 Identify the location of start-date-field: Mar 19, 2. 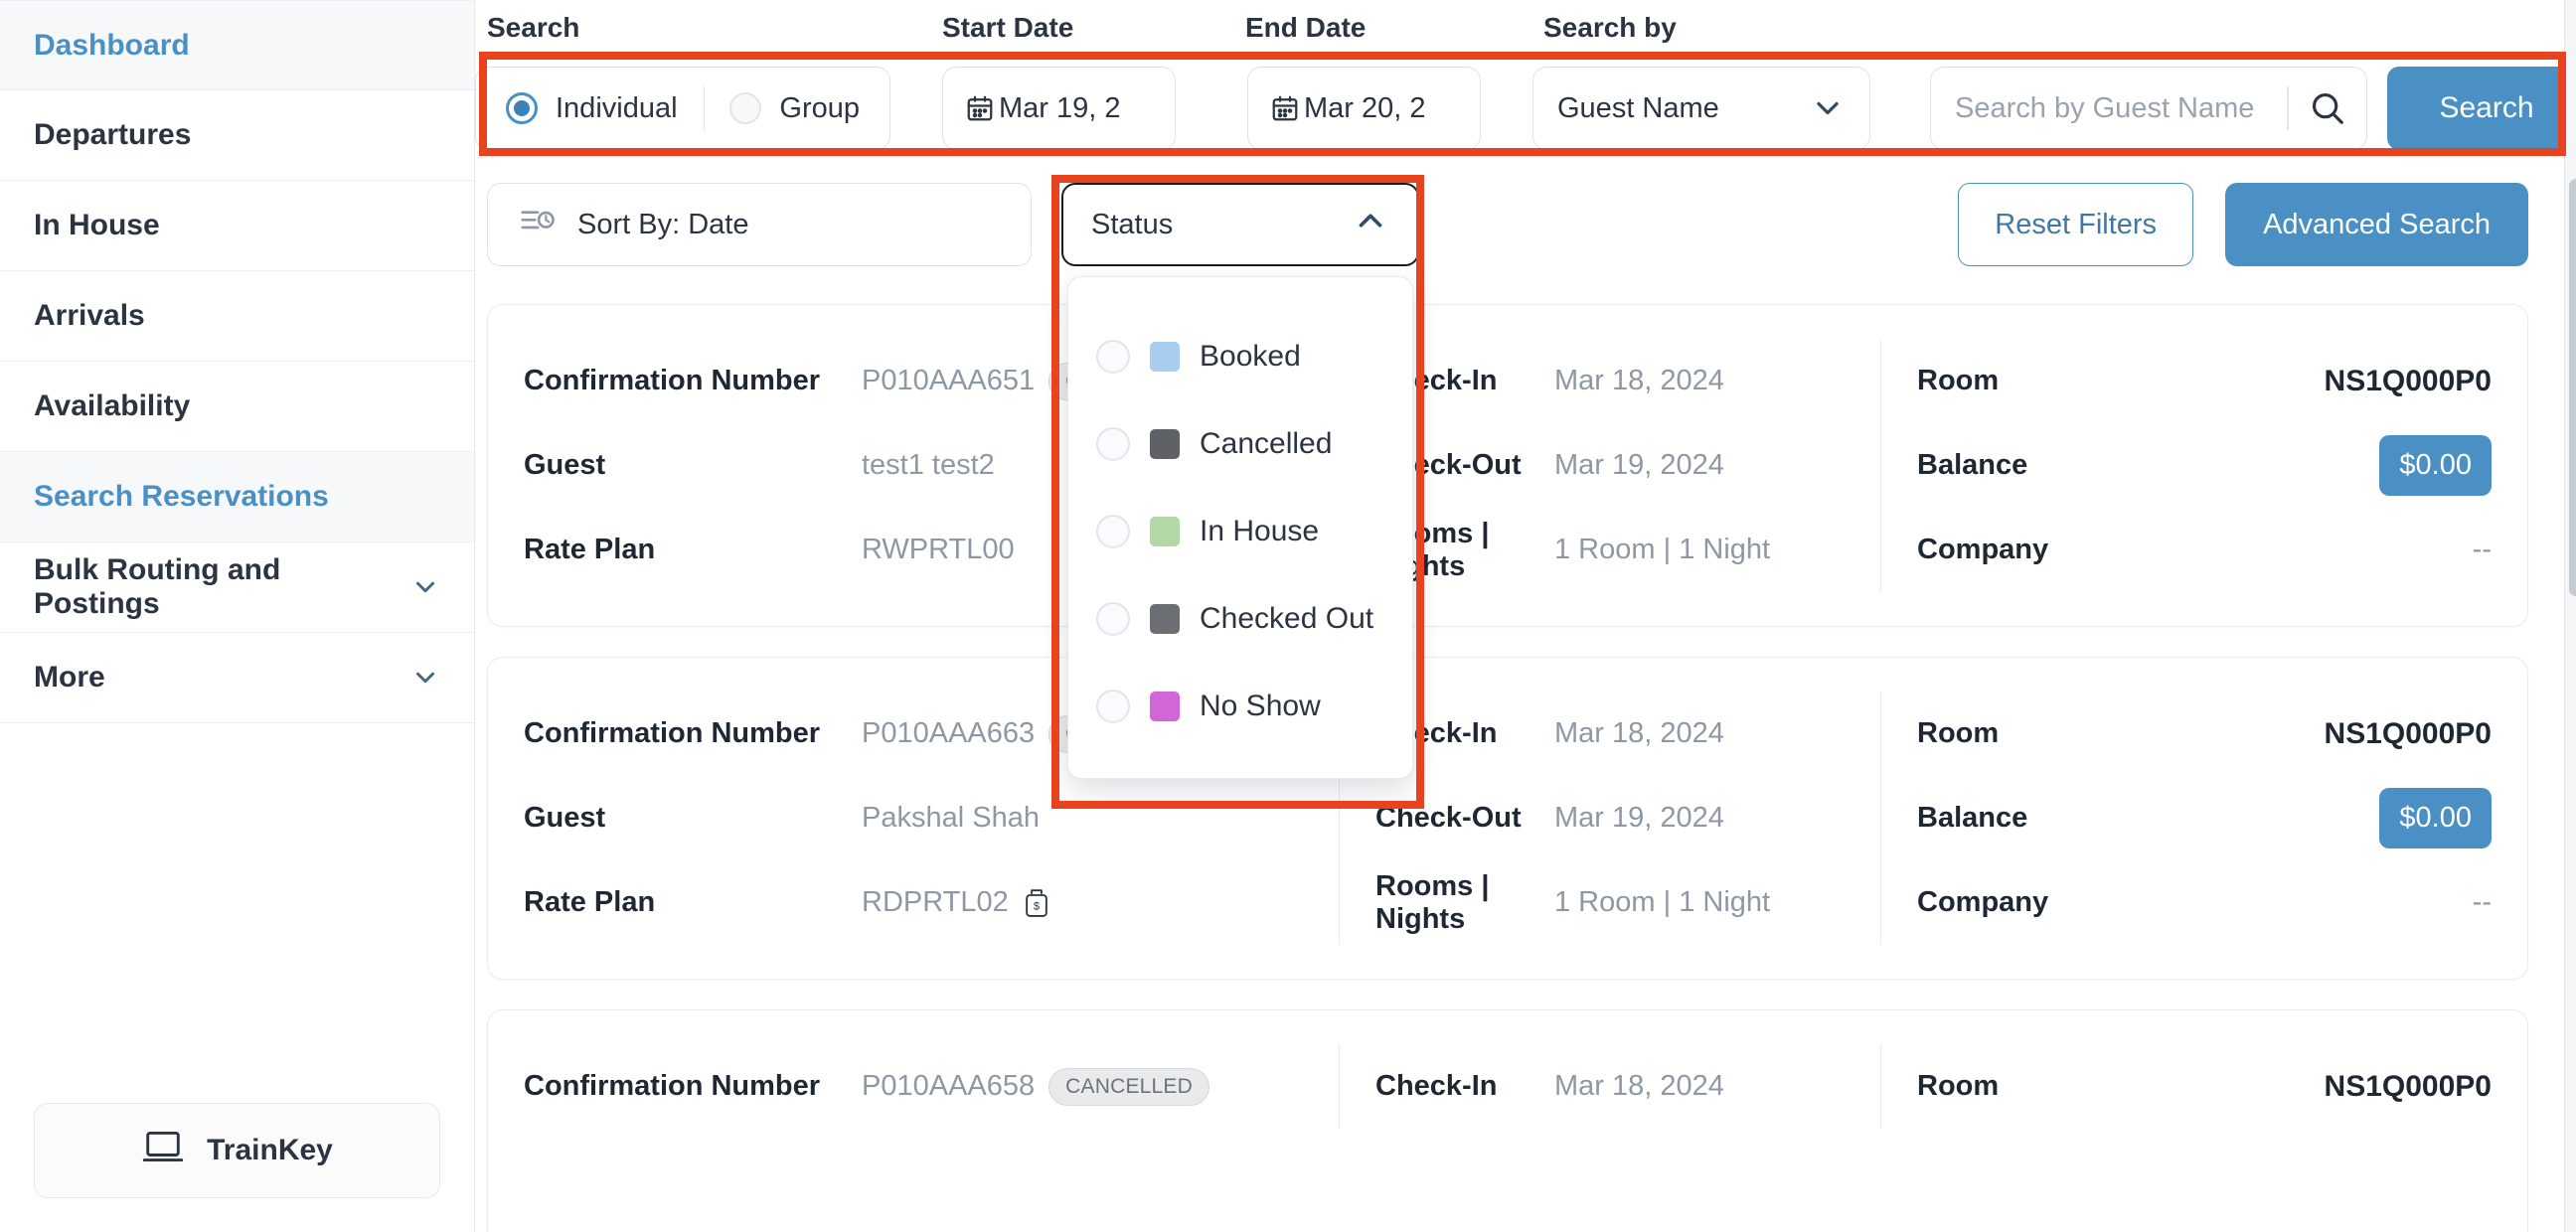
(1059, 109).